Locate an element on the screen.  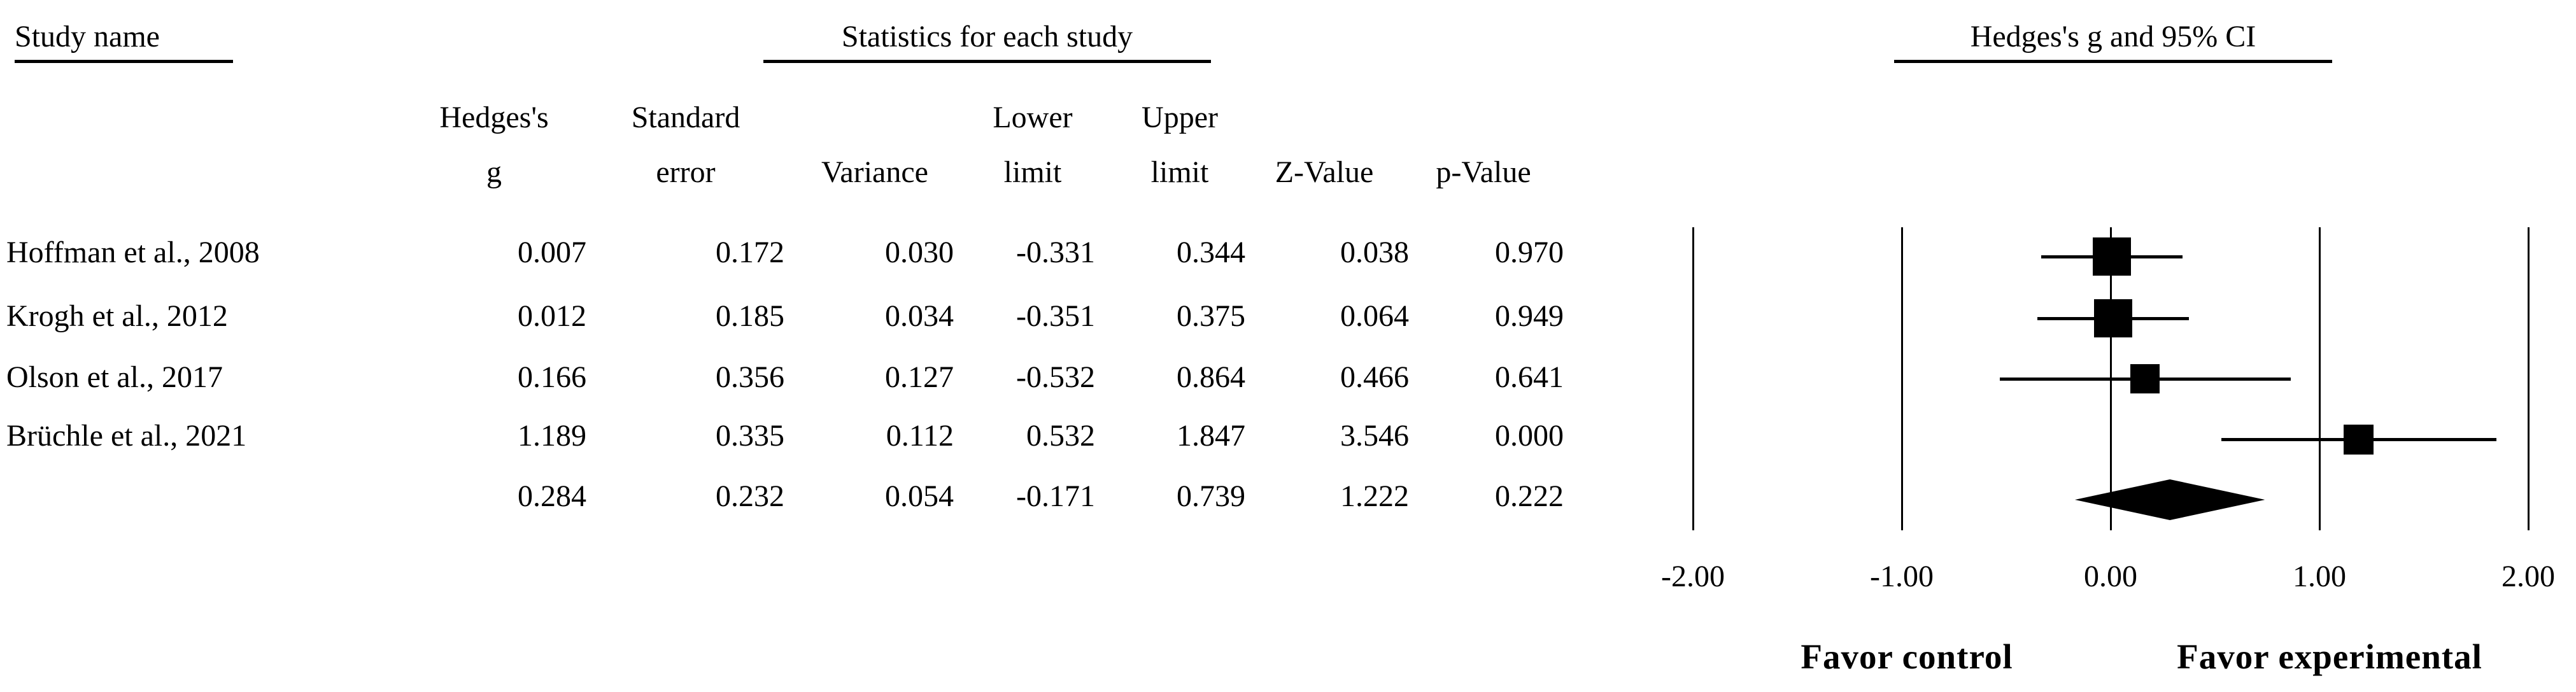
lower-value-cell: -0.532 is located at coordinates (1055, 377).